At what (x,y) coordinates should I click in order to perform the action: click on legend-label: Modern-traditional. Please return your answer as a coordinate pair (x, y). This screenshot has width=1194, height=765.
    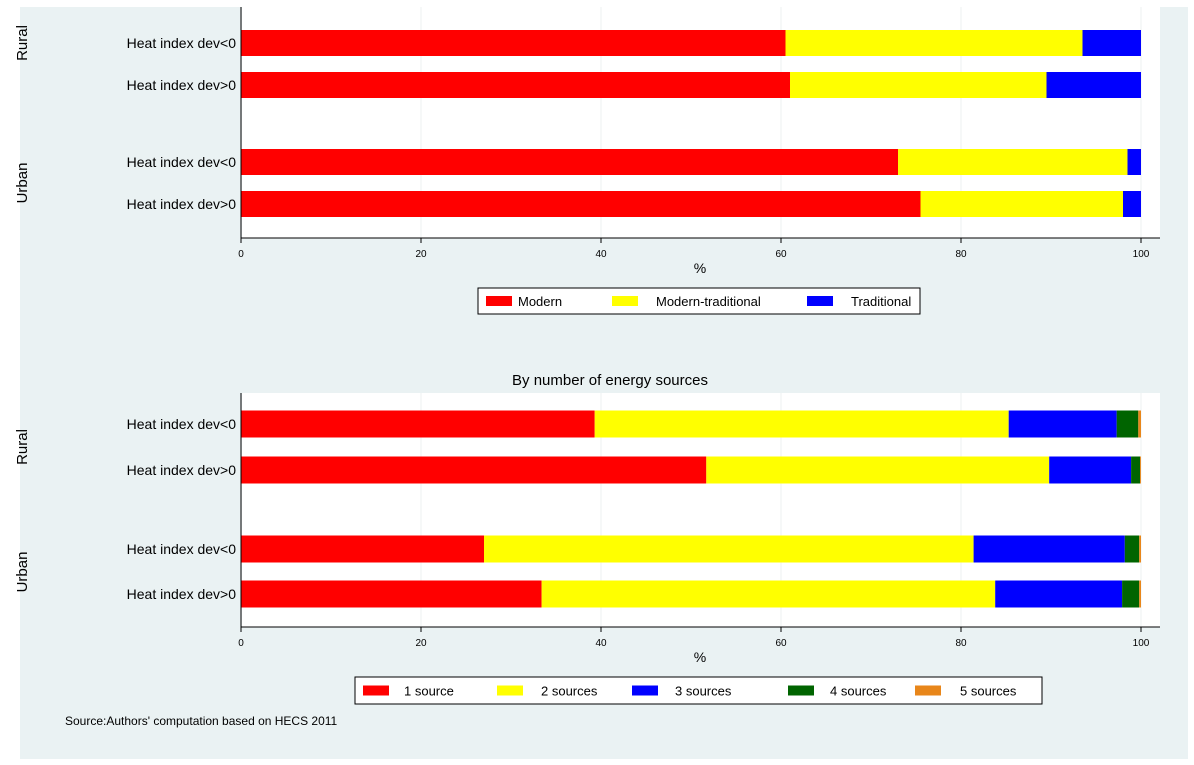
    Looking at the image, I should click on (708, 301).